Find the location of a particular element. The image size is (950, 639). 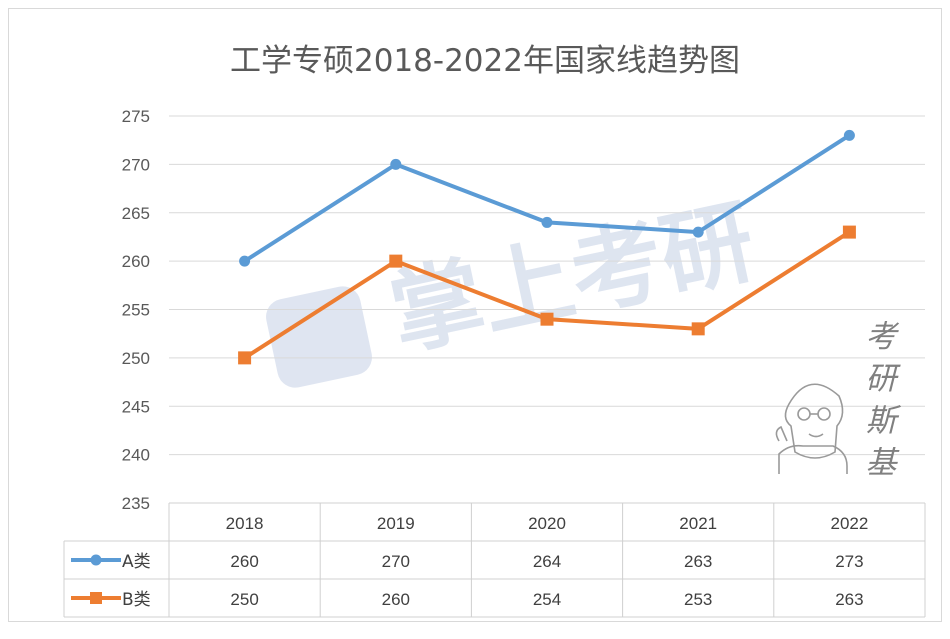

brand-logo: 考 研 斯 基 is located at coordinates (838, 400).